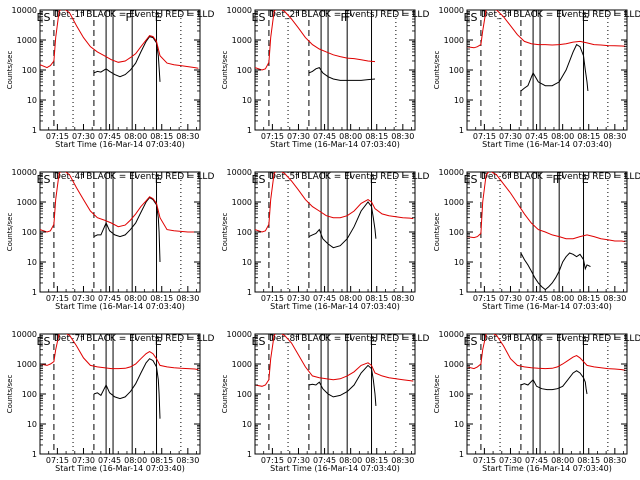 The image size is (640, 480). What do you see at coordinates (560, 339) in the screenshot?
I see `panel-title: Det_9f BLACK = Events, RED = LLD` at bounding box center [560, 339].